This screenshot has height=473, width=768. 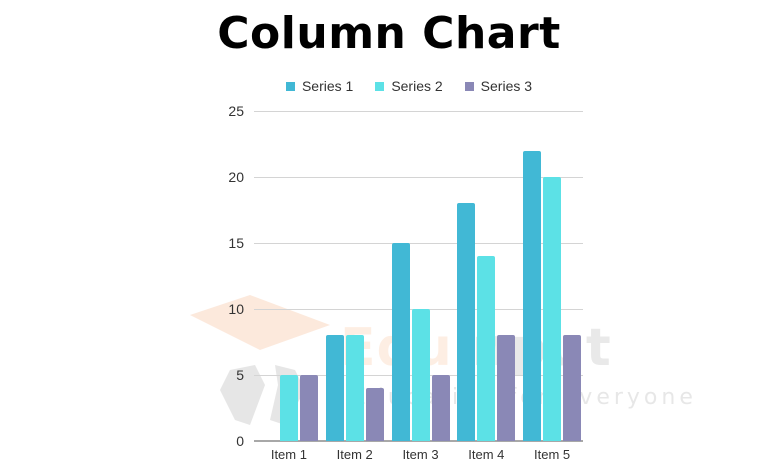 What do you see at coordinates (236, 177) in the screenshot?
I see `y-tick-label: 20` at bounding box center [236, 177].